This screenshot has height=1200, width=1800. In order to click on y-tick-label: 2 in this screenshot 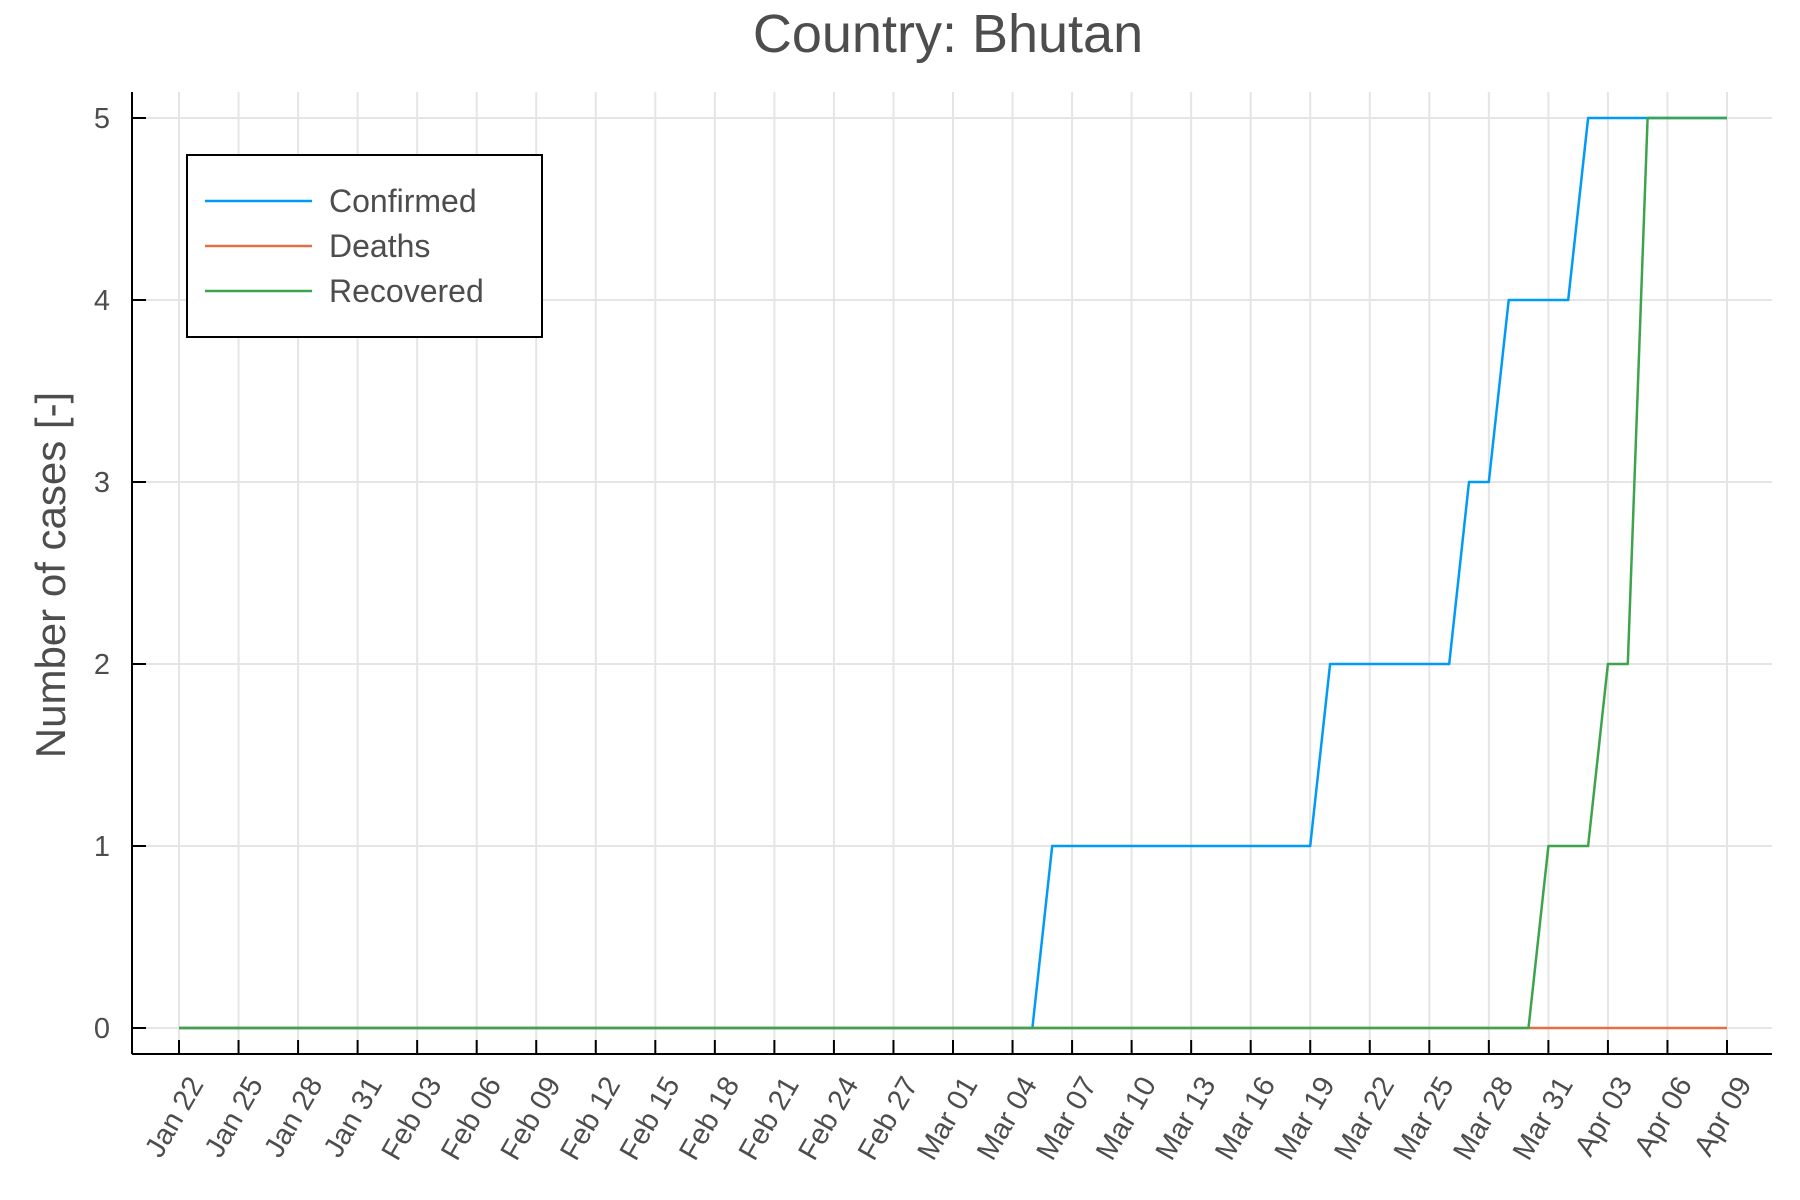, I will do `click(102, 665)`.